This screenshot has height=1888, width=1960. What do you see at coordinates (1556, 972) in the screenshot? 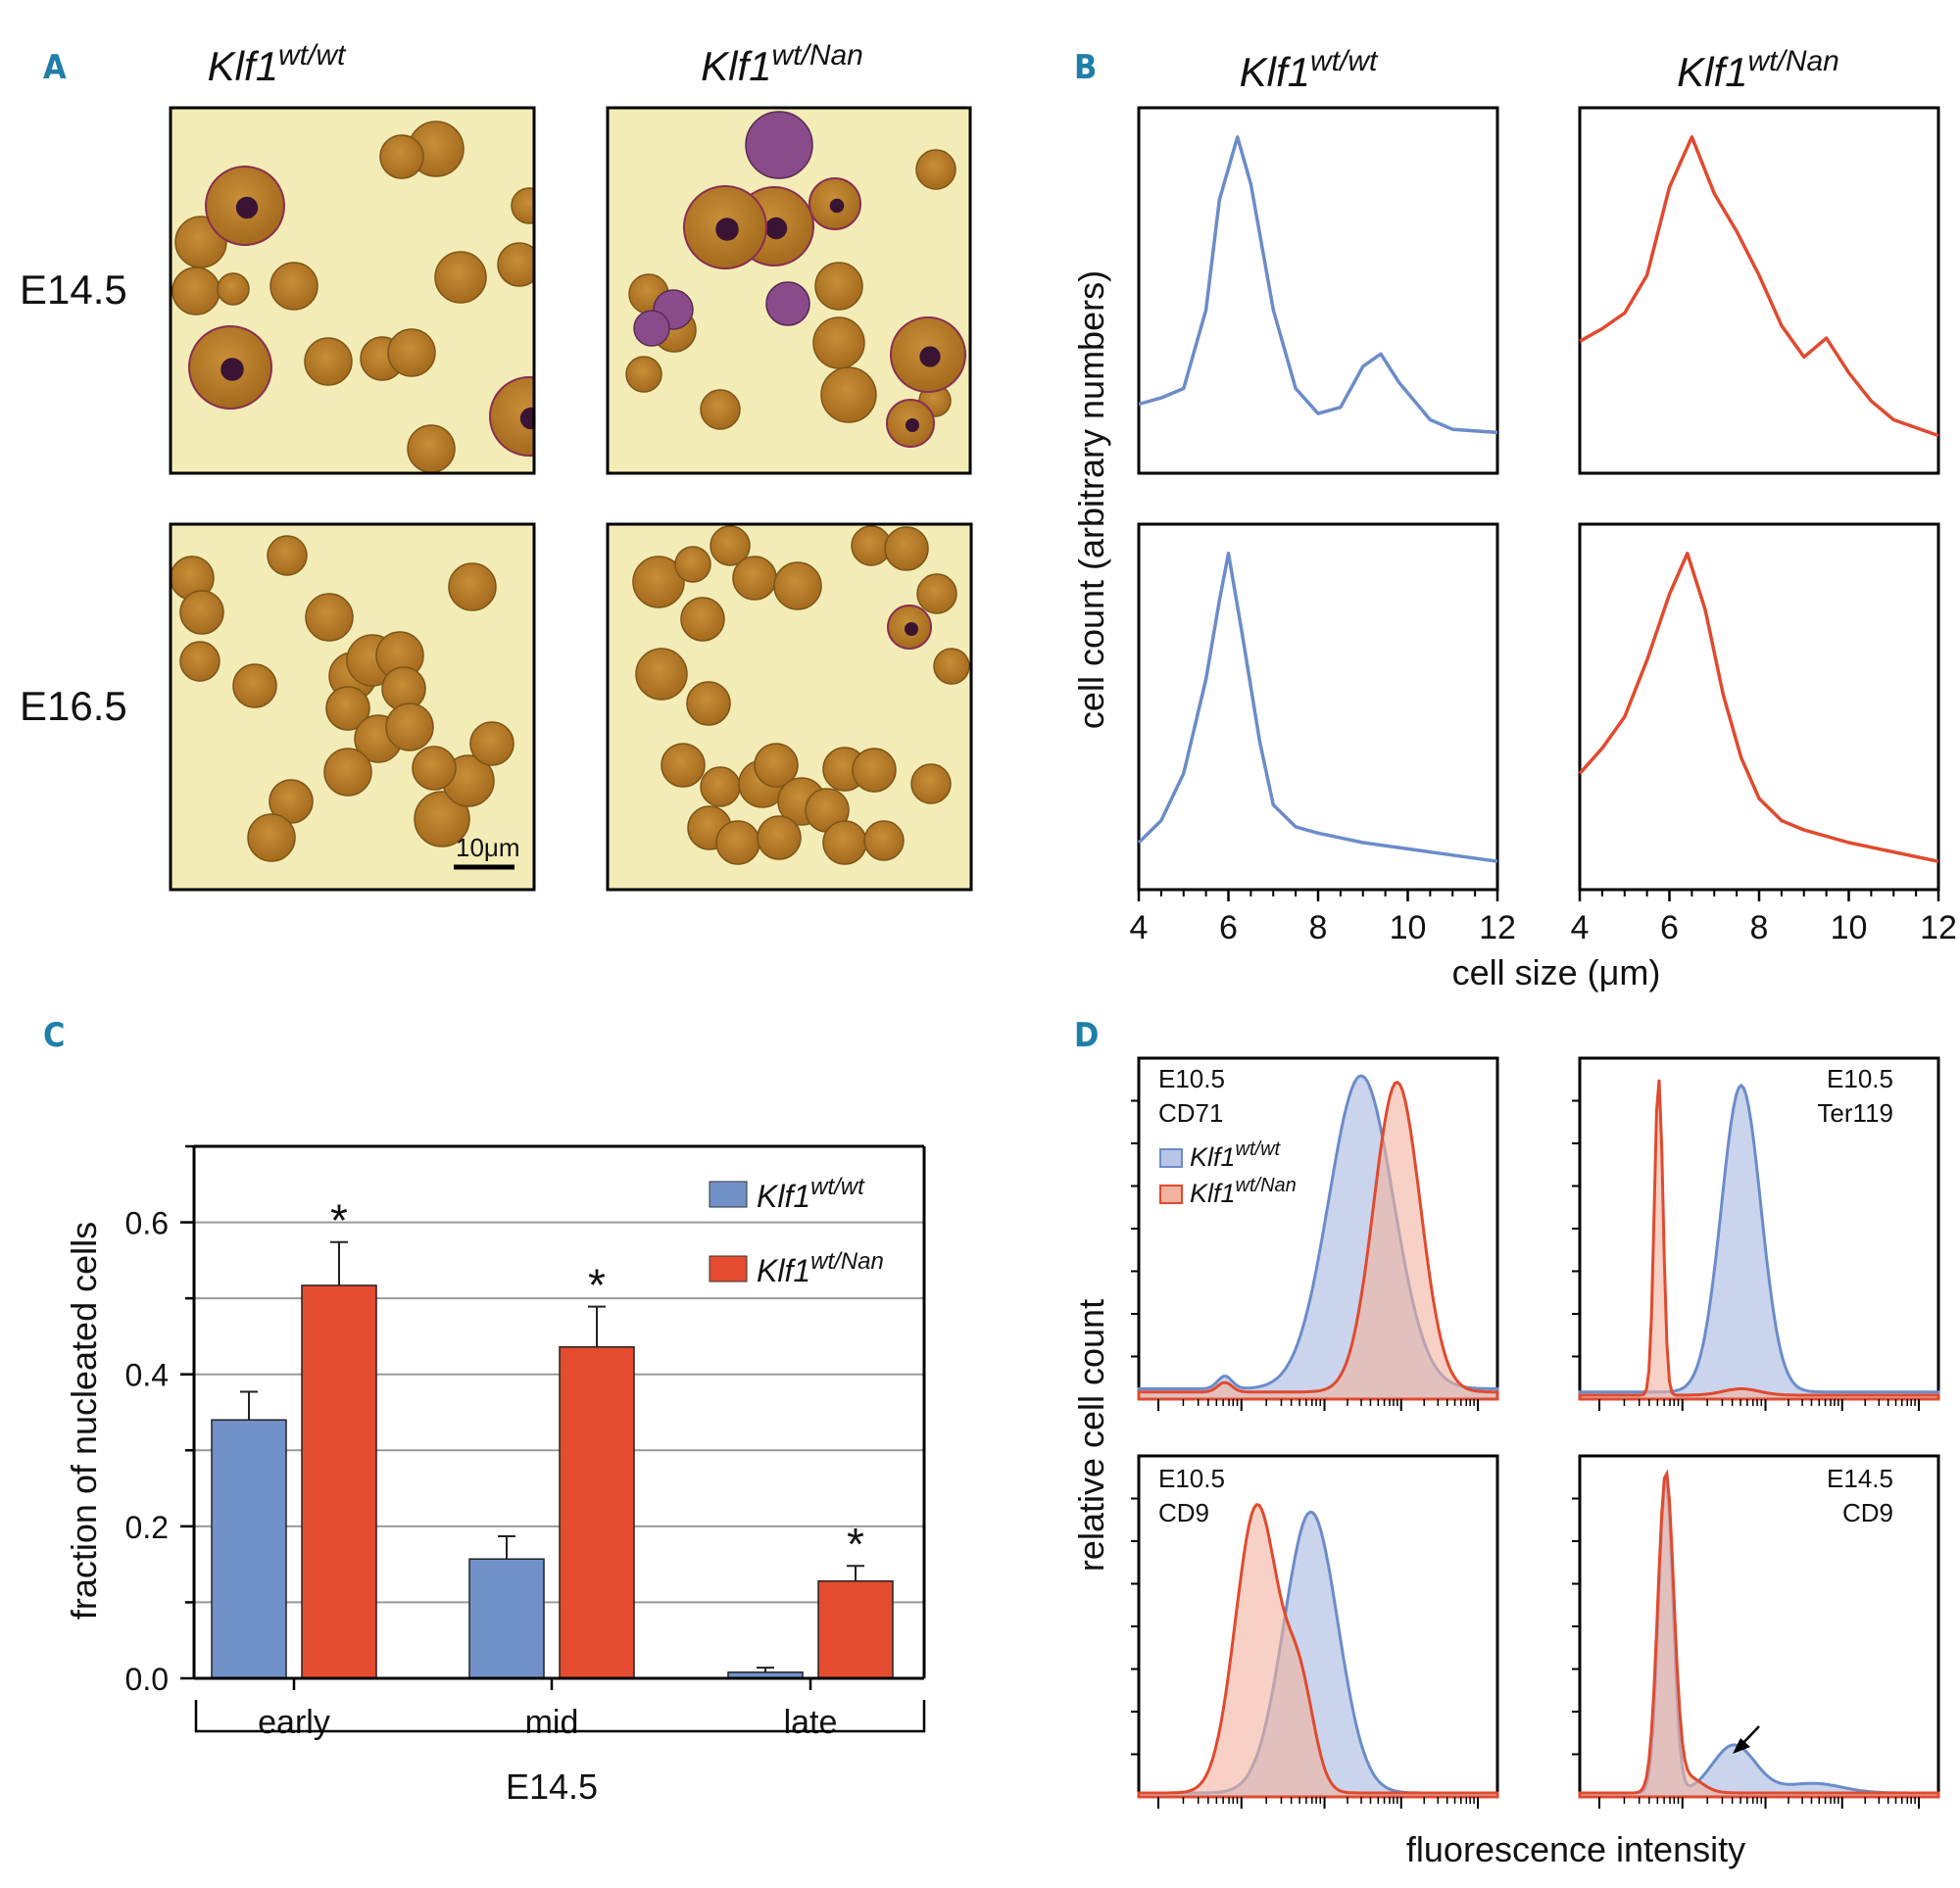
I see `panel-b-xlabel: cell size (μm)` at bounding box center [1556, 972].